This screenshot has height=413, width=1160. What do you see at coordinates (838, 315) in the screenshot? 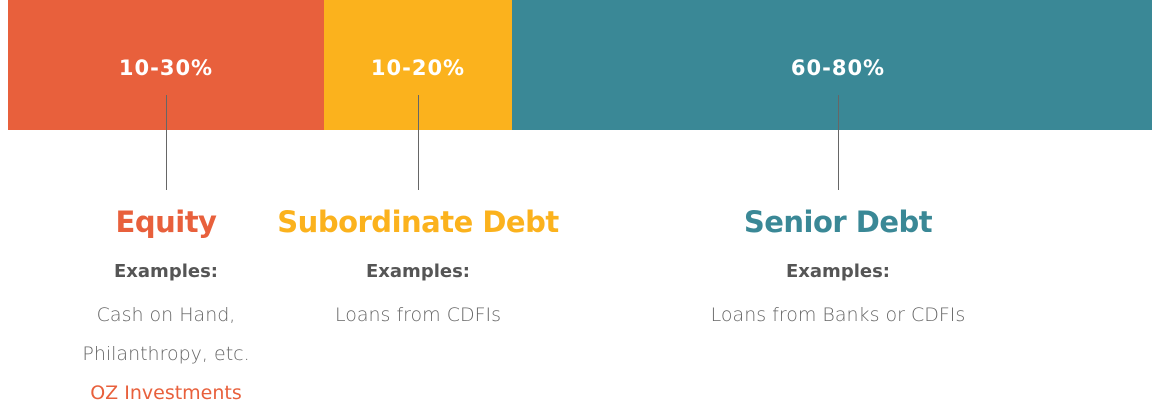
I see `example: Loans from Banks or CDFIs` at bounding box center [838, 315].